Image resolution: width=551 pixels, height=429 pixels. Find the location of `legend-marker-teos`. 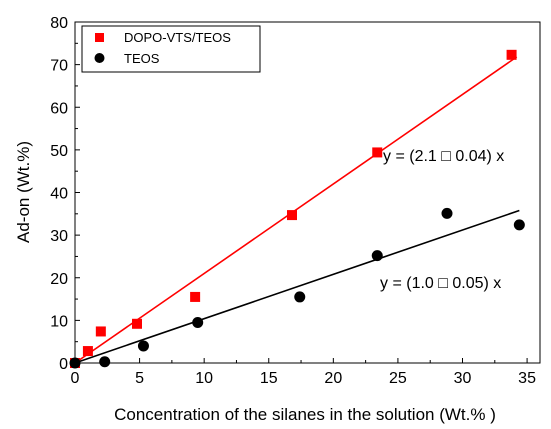

legend-marker-teos is located at coordinates (99, 58).